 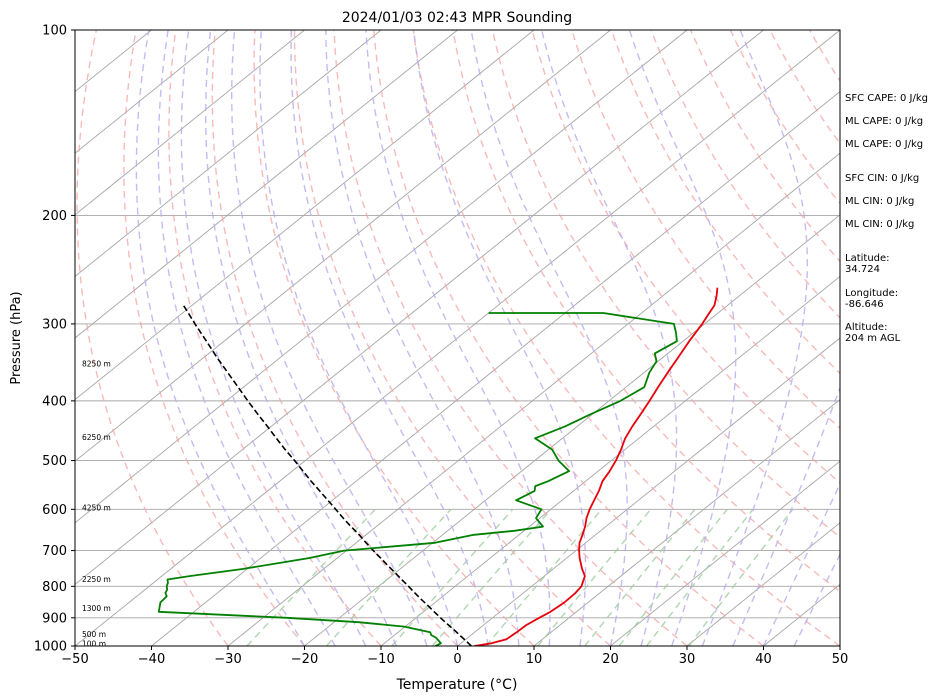 What do you see at coordinates (96, 437) in the screenshot?
I see `height-label: 6250 m` at bounding box center [96, 437].